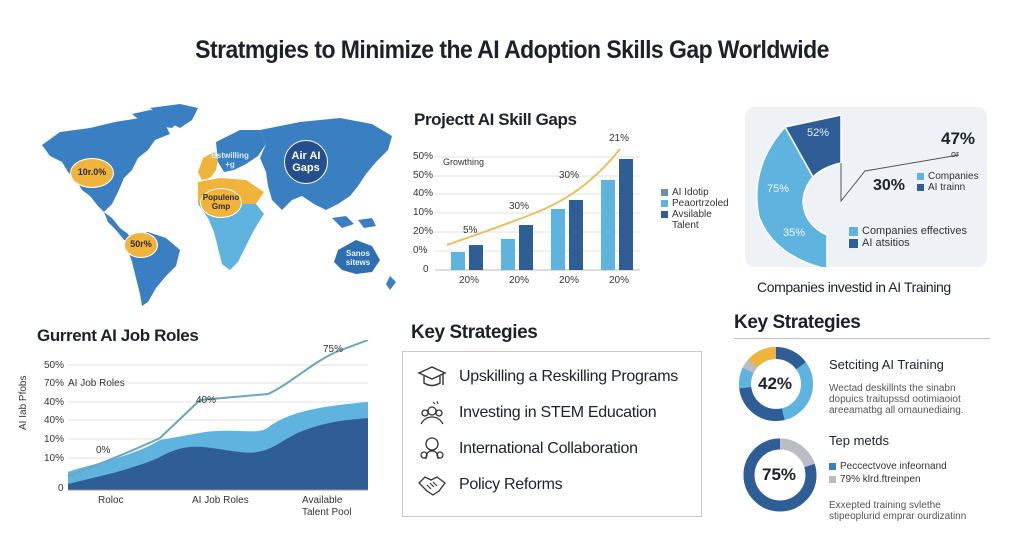 The width and height of the screenshot is (1024, 559). Describe the element at coordinates (474, 332) in the screenshot. I see `key-strategies-title: Key Strategies` at that location.